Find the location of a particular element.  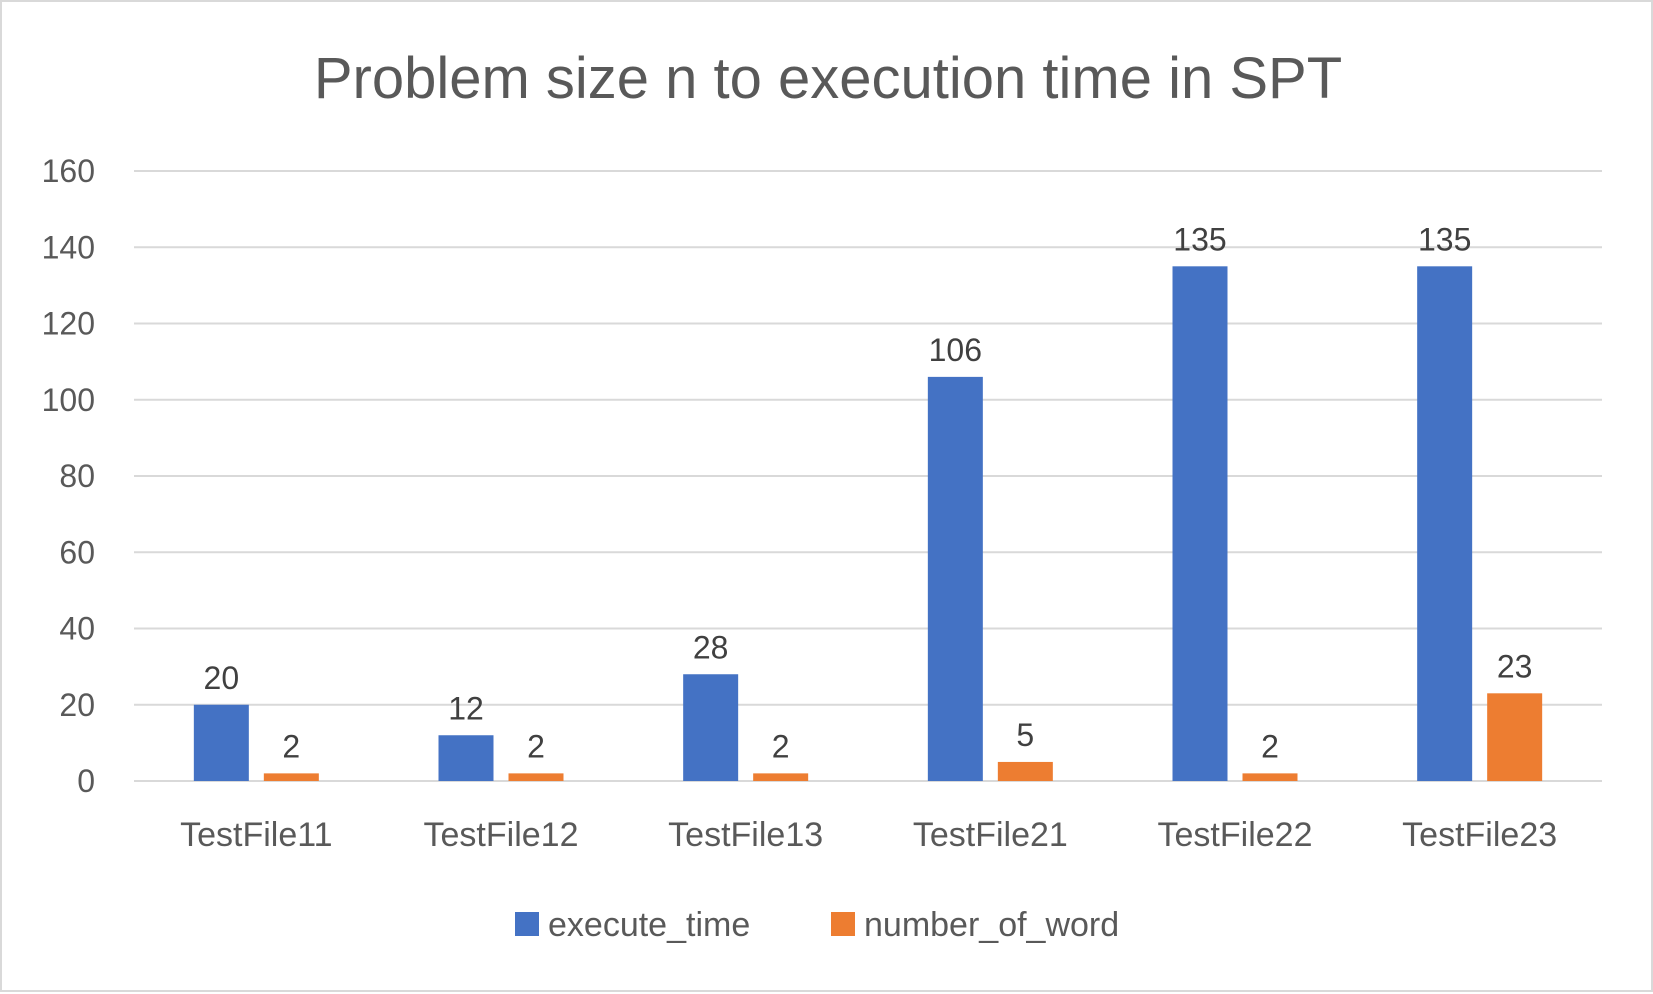

y-tick-label: 0 is located at coordinates (86, 781).